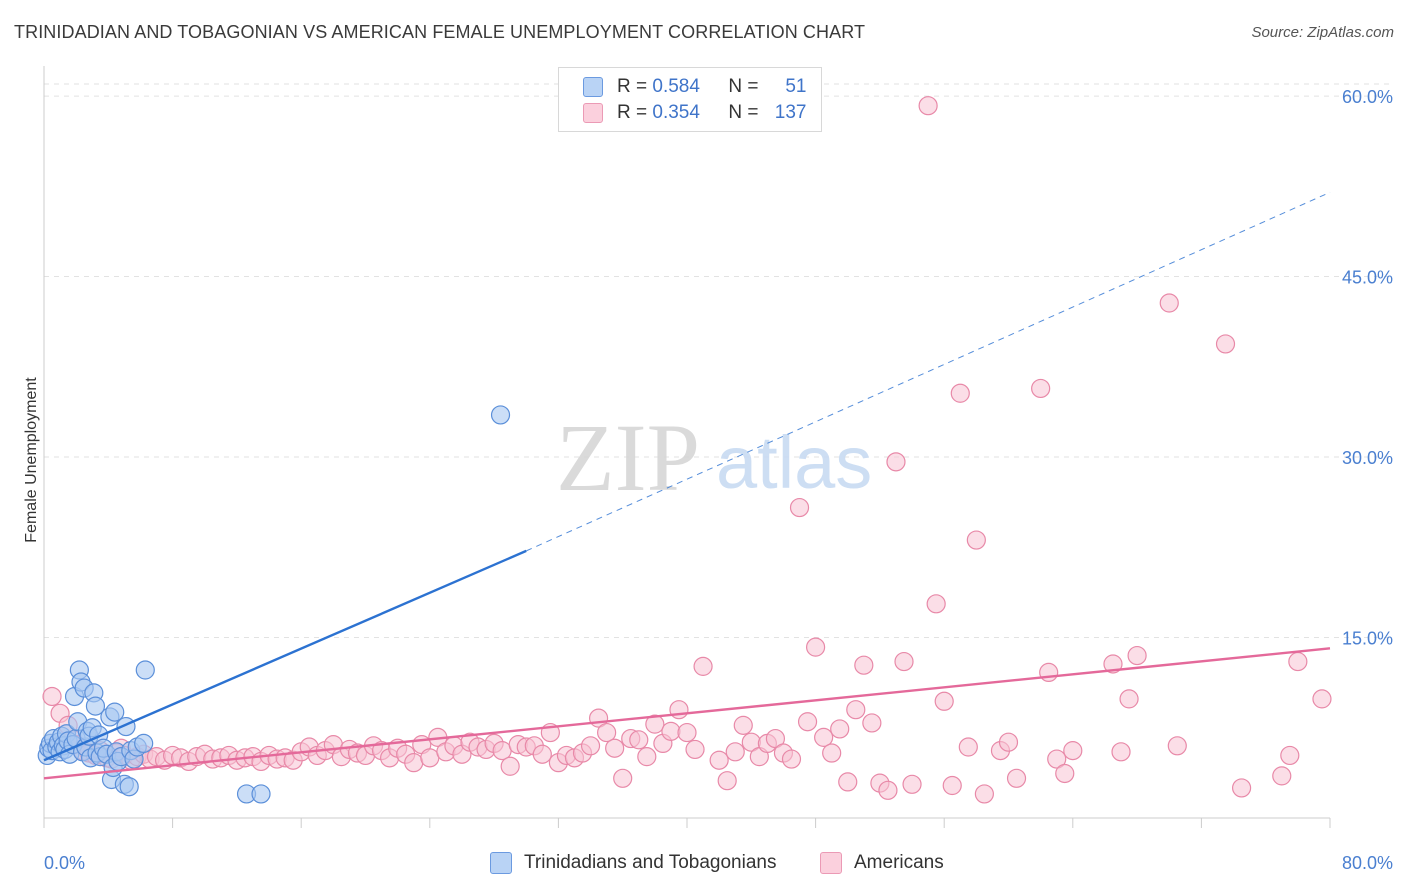 This screenshot has height=892, width=1406. Describe the element at coordinates (285, 655) in the screenshot. I see `trinidadian-trend-line` at that location.